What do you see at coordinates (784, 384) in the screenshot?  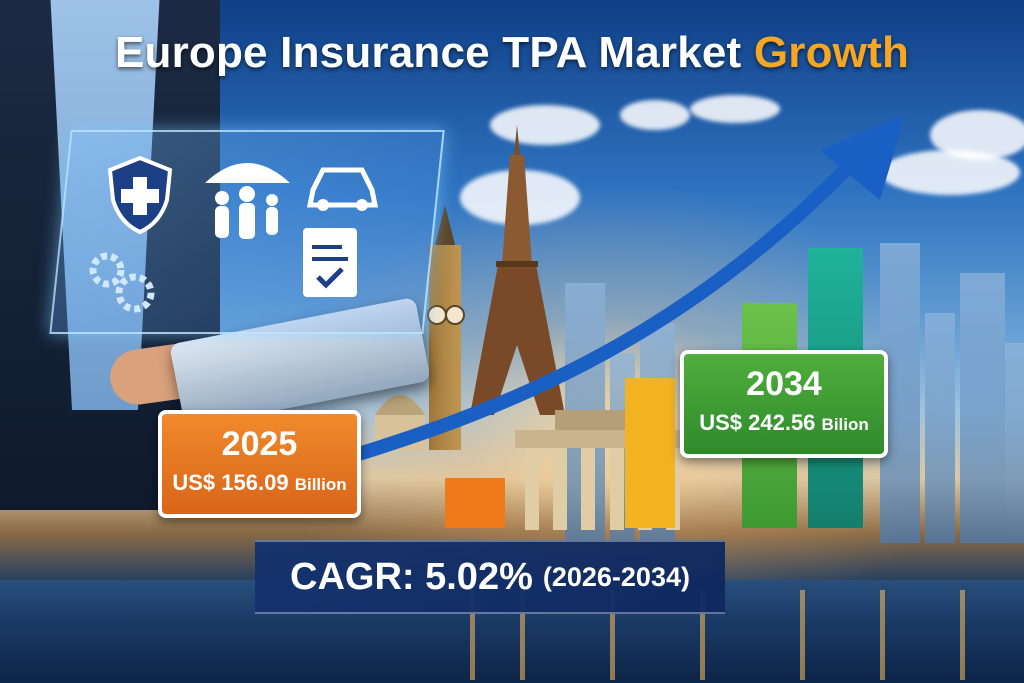 I see `end-year: 2034` at bounding box center [784, 384].